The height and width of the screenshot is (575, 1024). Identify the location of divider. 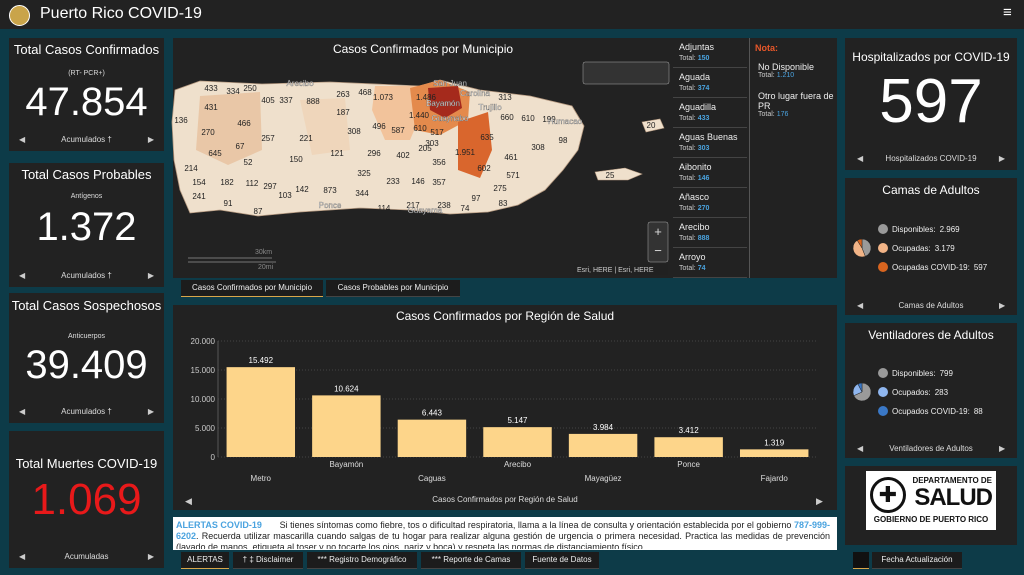
(749, 158).